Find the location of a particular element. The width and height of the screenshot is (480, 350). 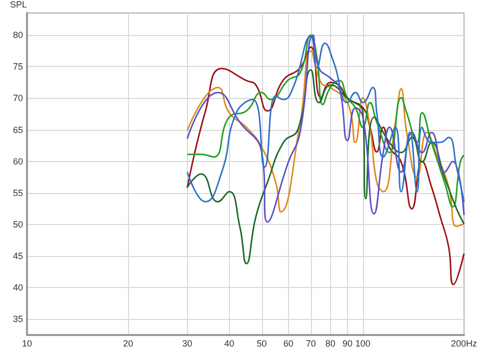

x-tick-label: 30 is located at coordinates (187, 343).